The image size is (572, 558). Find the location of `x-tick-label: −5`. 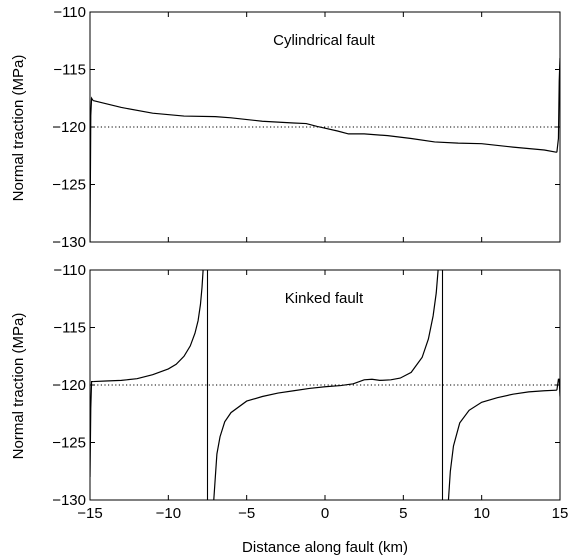

x-tick-label: −5 is located at coordinates (246, 513).